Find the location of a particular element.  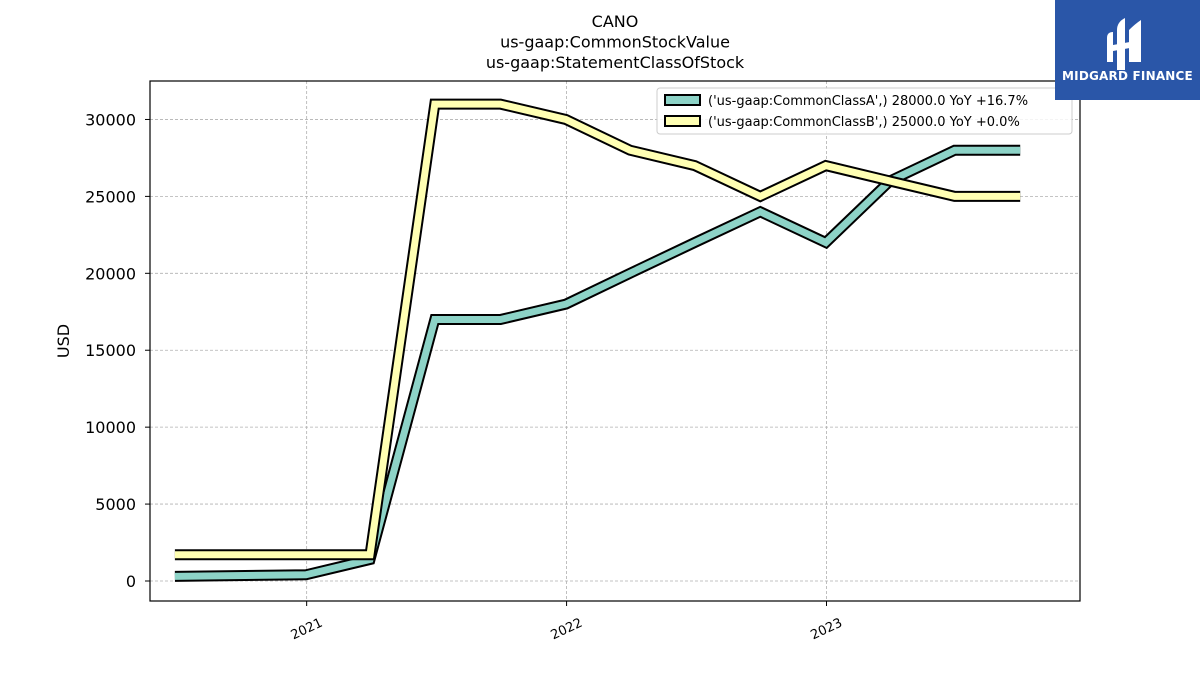

y-axis-ticks: 0 5000 10000 15000 20000 25000 30000 is located at coordinates (117, 350).